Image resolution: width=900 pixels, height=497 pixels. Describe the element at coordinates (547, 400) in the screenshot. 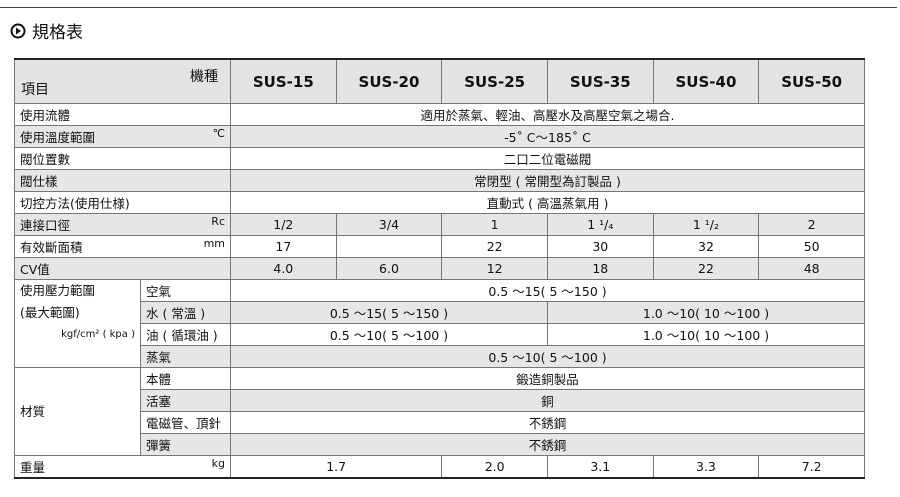

I see `value-cell: 銅` at that location.